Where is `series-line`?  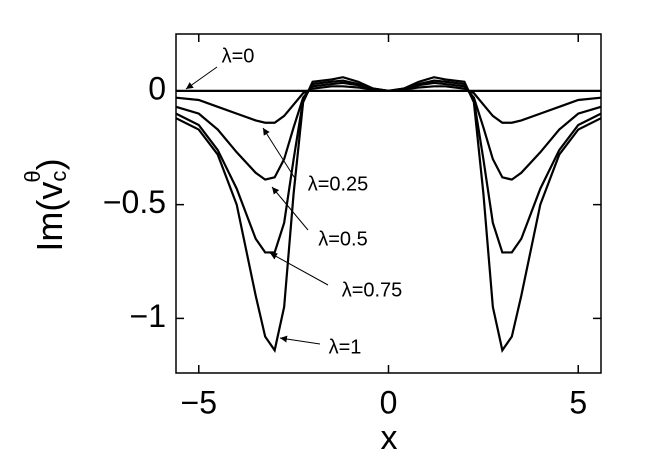
series-line is located at coordinates (388, 131).